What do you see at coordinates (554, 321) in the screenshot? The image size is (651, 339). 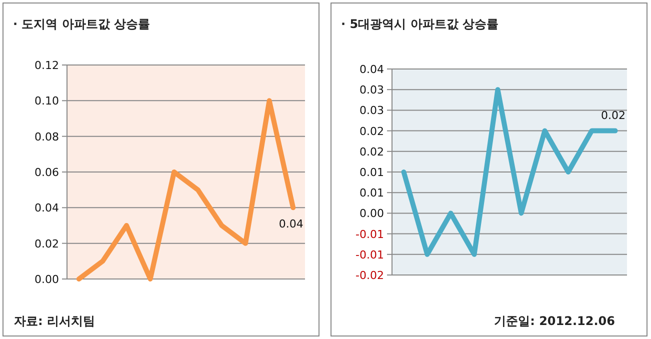 I see `text: 기준일: 2012.12.06` at bounding box center [554, 321].